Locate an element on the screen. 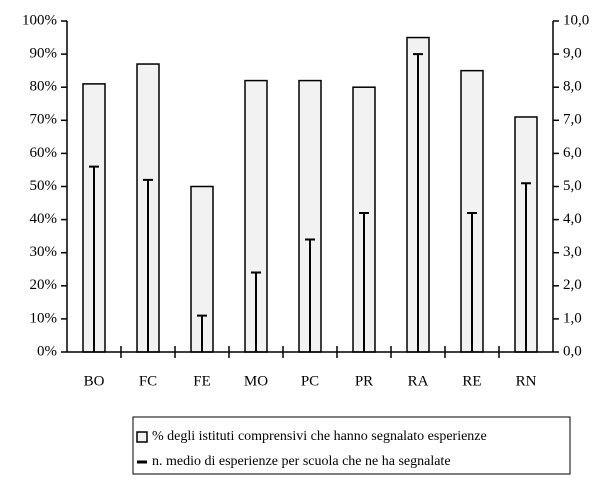 The width and height of the screenshot is (608, 482). x-tick-label: PC is located at coordinates (310, 381).